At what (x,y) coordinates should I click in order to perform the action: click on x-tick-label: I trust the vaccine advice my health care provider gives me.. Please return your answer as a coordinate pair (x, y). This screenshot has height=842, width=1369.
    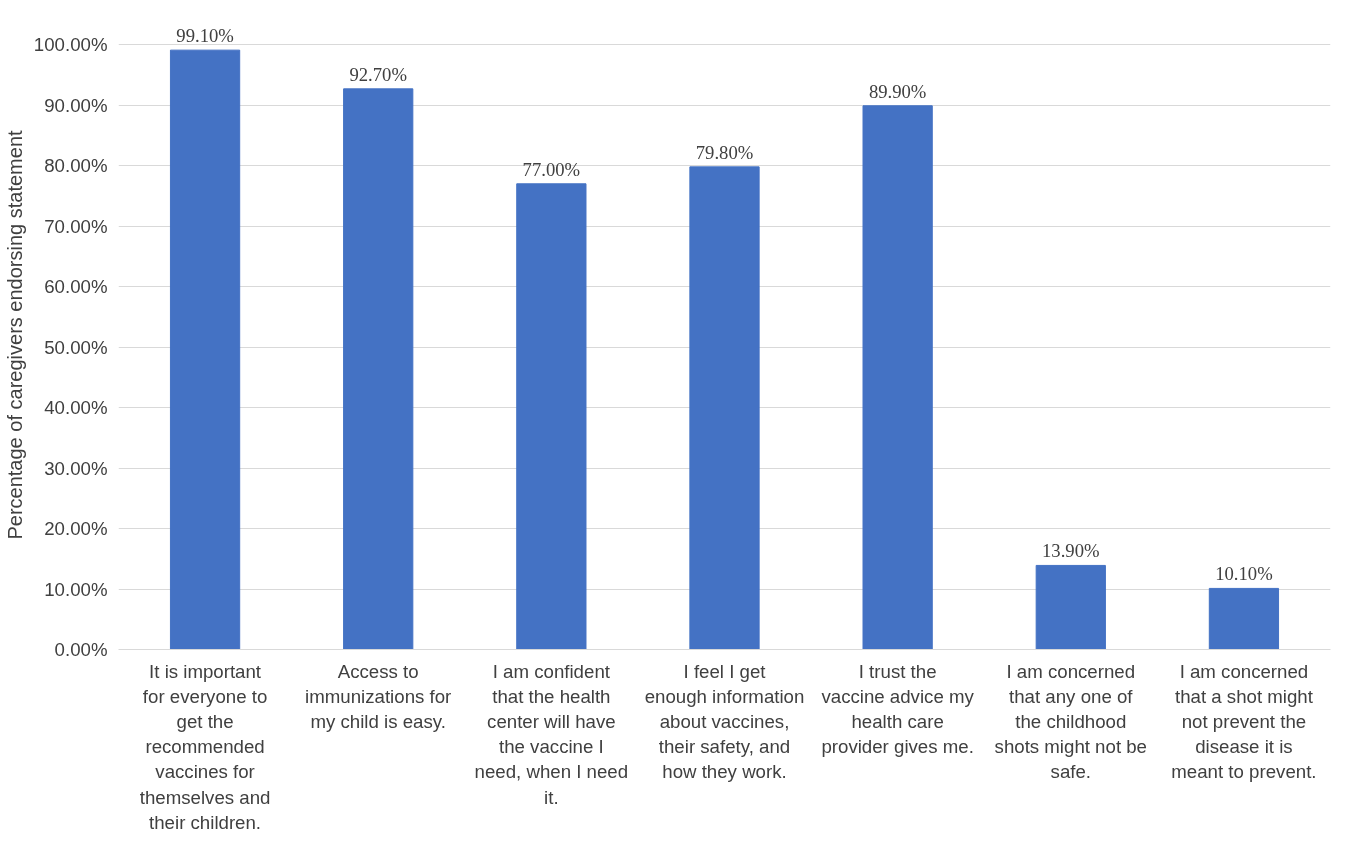
    Looking at the image, I should click on (898, 709).